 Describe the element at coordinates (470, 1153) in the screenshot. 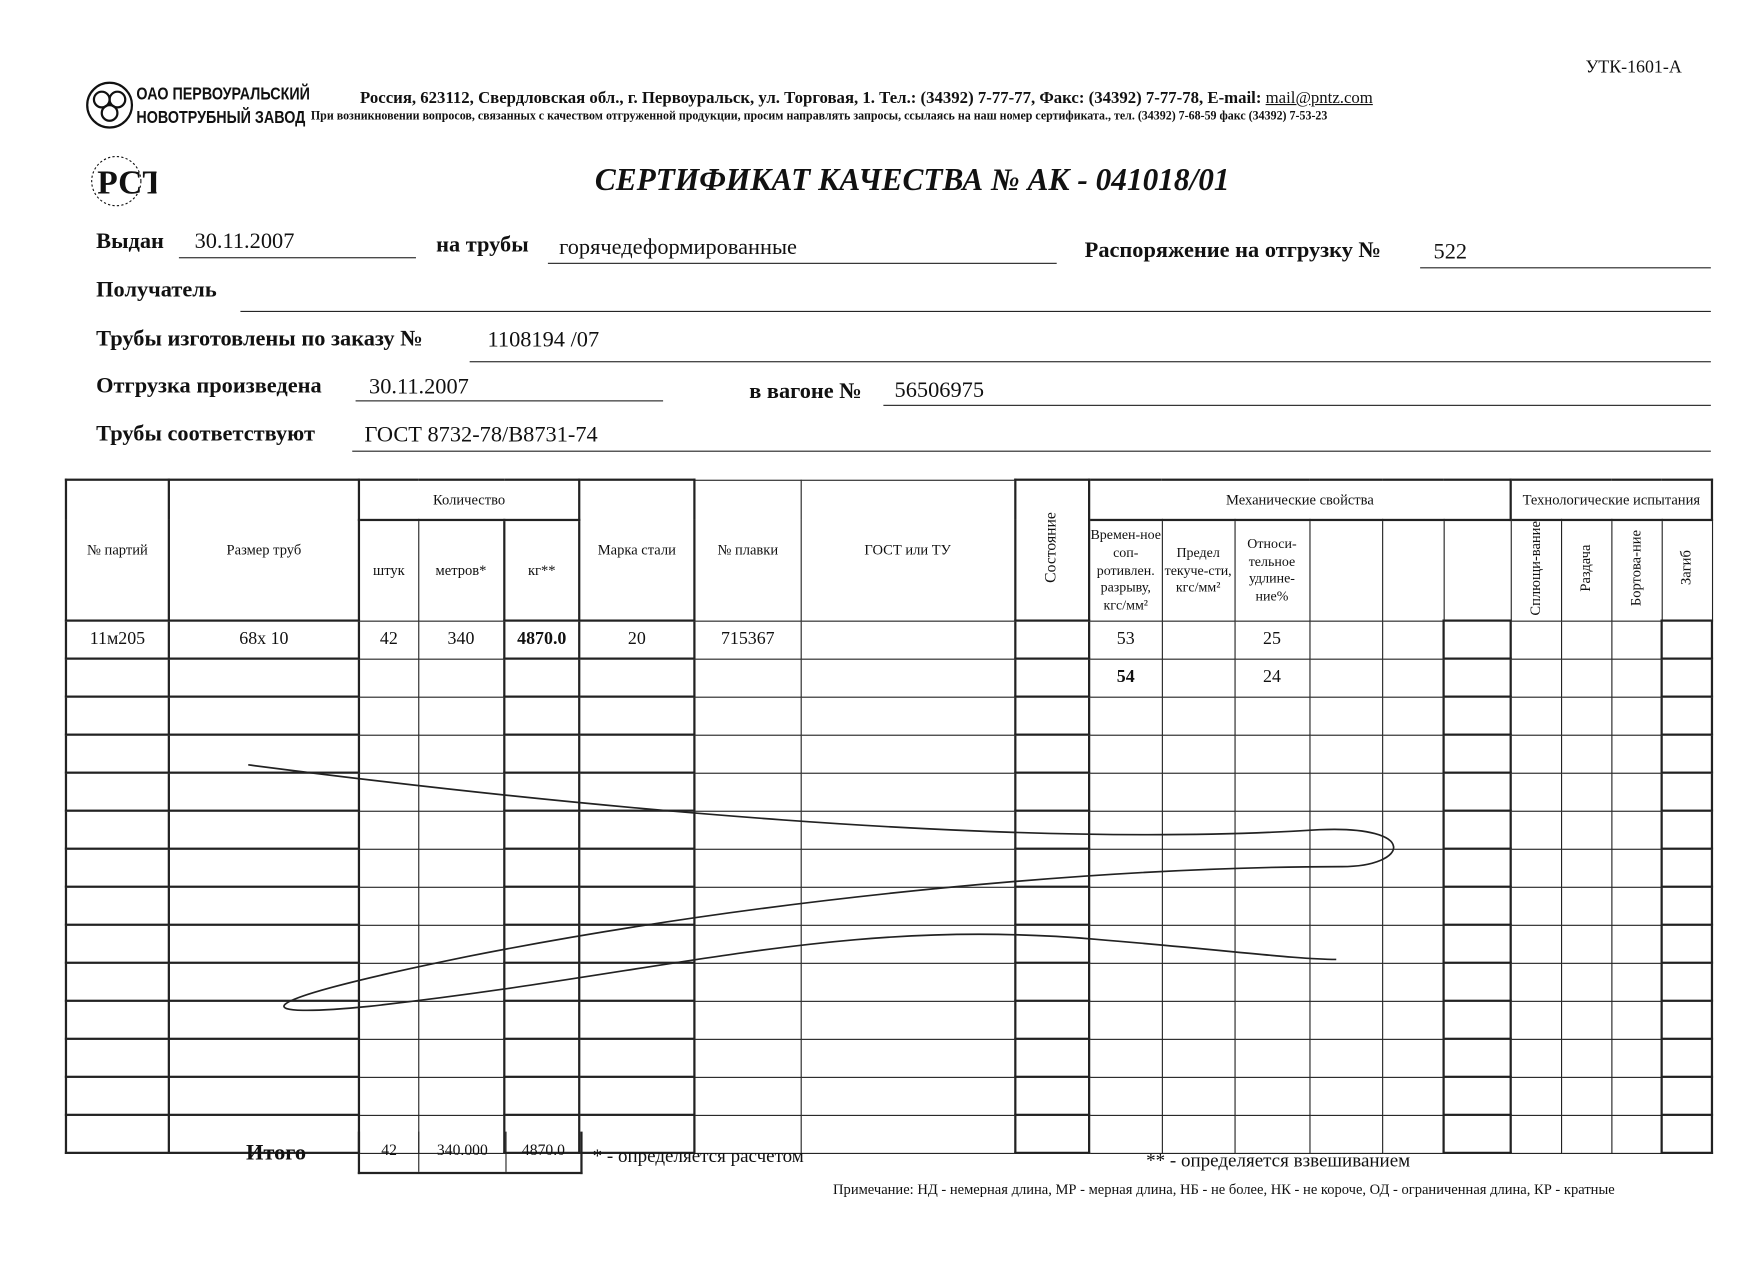

I see `totals-box: 42 340.000 4870.0` at that location.